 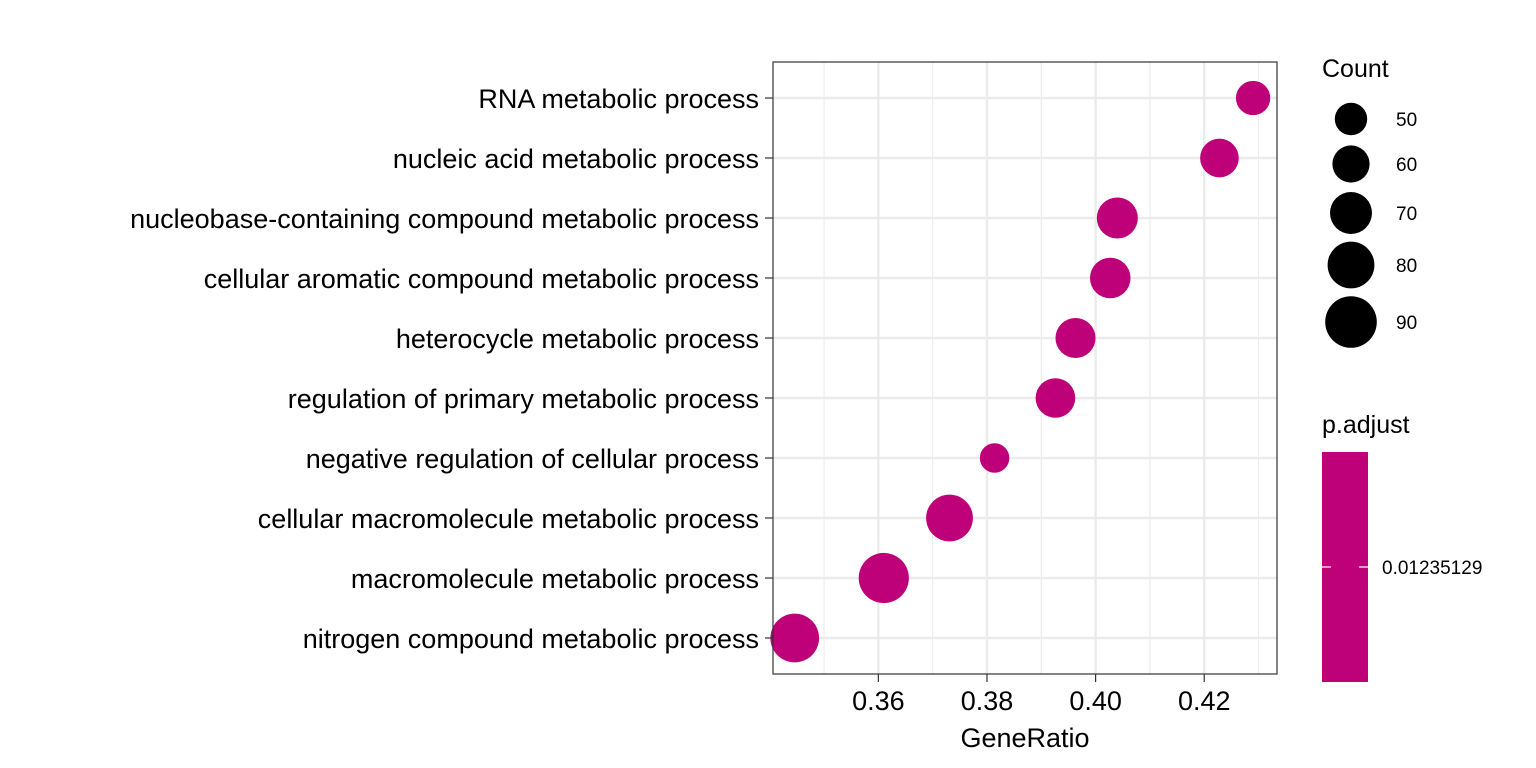 I want to click on count-legend-items: 50 60 70 80 90, so click(x=1371, y=225).